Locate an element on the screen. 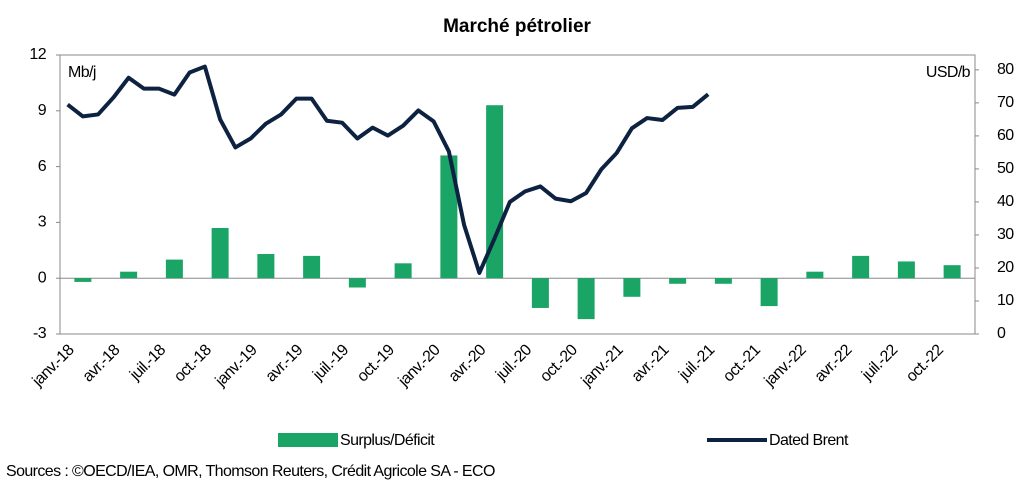  legend-label: Surplus/Déficit is located at coordinates (387, 440).